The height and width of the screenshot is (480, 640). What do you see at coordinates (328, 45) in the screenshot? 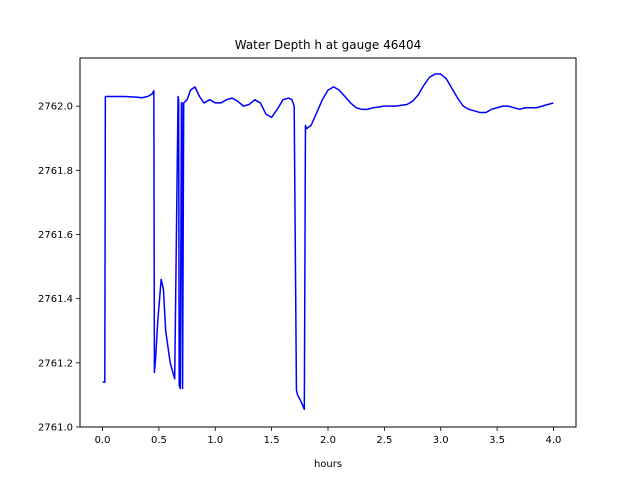
I see `chart-title: Water Depth h at gauge 46404` at bounding box center [328, 45].